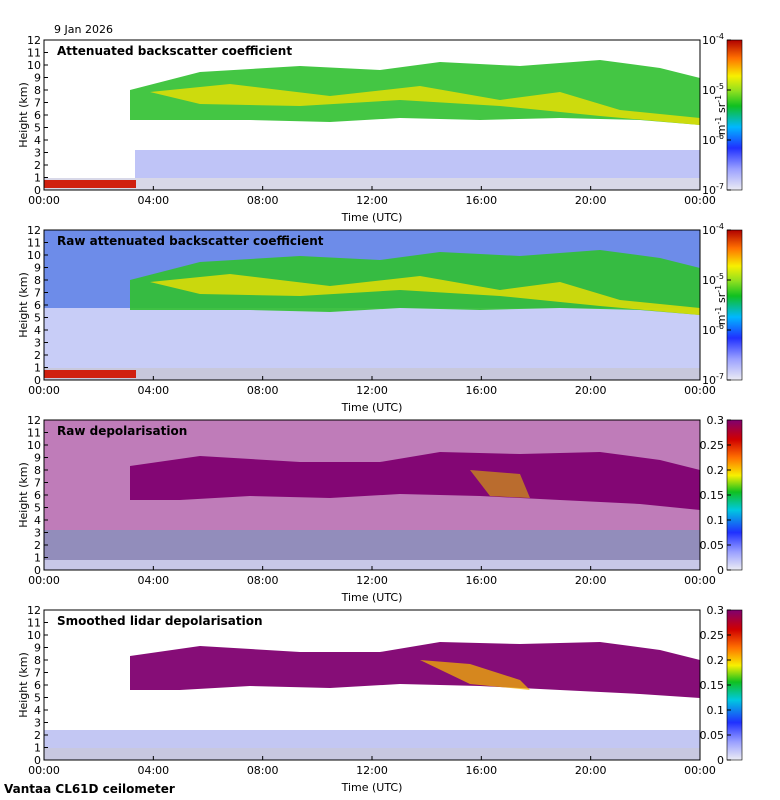 The width and height of the screenshot is (780, 800). Describe the element at coordinates (190, 241) in the screenshot. I see `panel-title: Raw attenuated backscatter coefficient` at that location.